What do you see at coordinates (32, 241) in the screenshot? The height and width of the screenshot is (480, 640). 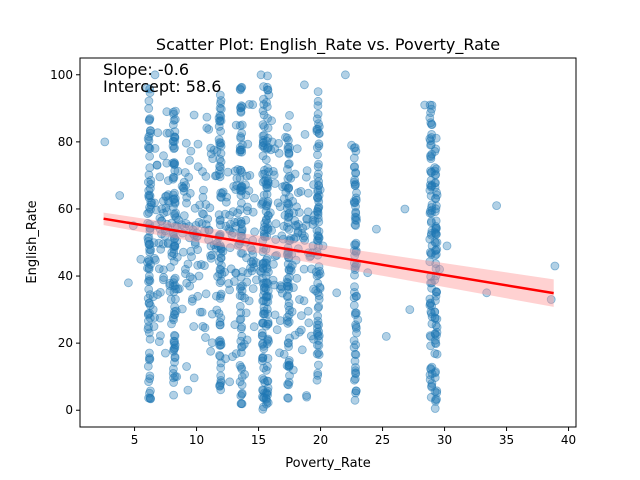 I see `y-axis-label: English_Rate` at bounding box center [32, 241].